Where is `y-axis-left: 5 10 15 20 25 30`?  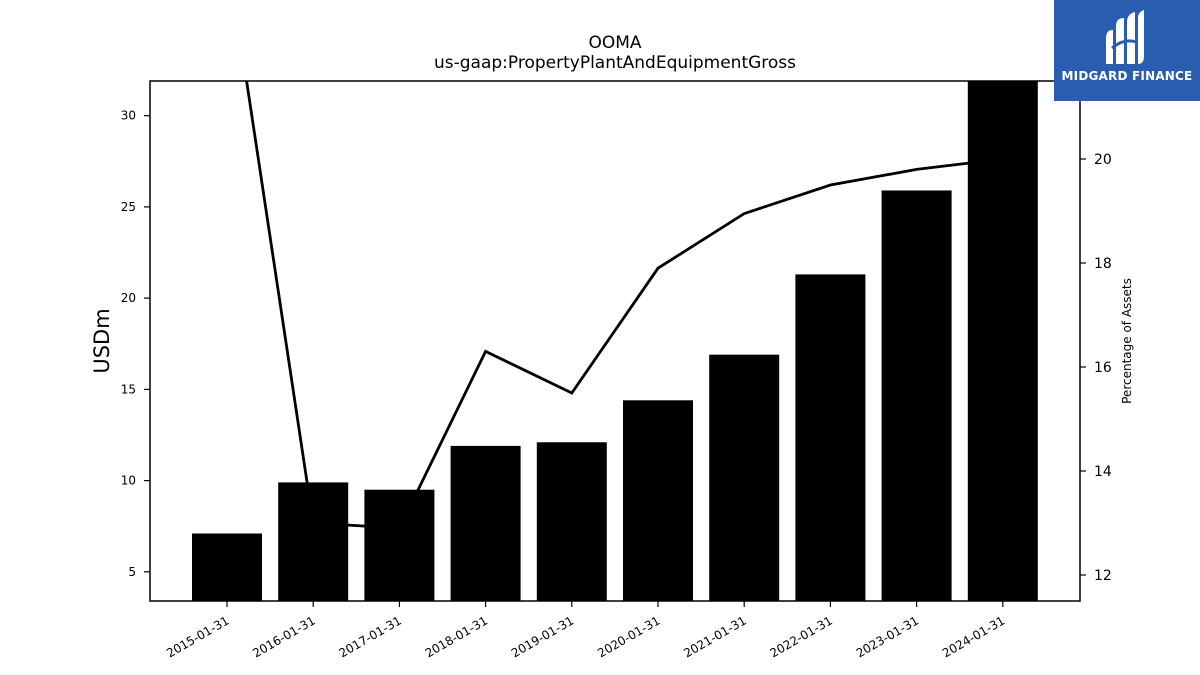
y-axis-left: 5 10 15 20 25 30 is located at coordinates (135, 344).